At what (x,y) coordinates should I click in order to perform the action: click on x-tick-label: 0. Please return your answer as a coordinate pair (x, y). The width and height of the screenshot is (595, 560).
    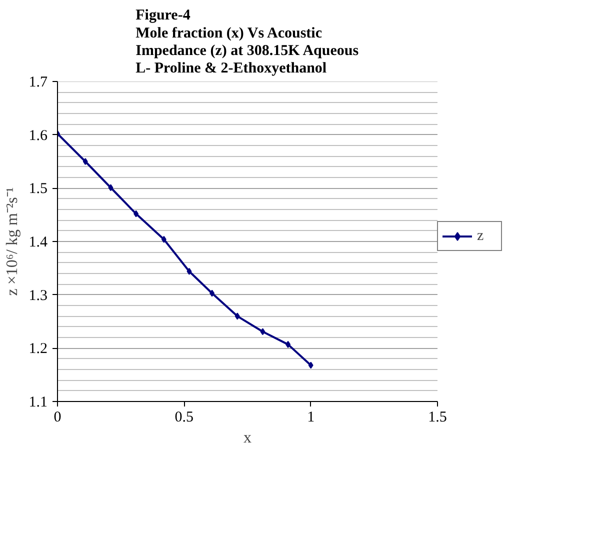
    Looking at the image, I should click on (58, 418).